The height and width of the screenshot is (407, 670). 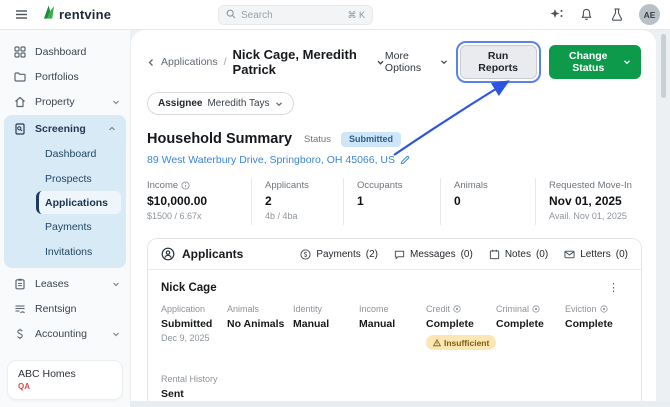 What do you see at coordinates (199, 201) in the screenshot?
I see `stat-income: Income $10,000.00 $1500 / 6.67x` at bounding box center [199, 201].